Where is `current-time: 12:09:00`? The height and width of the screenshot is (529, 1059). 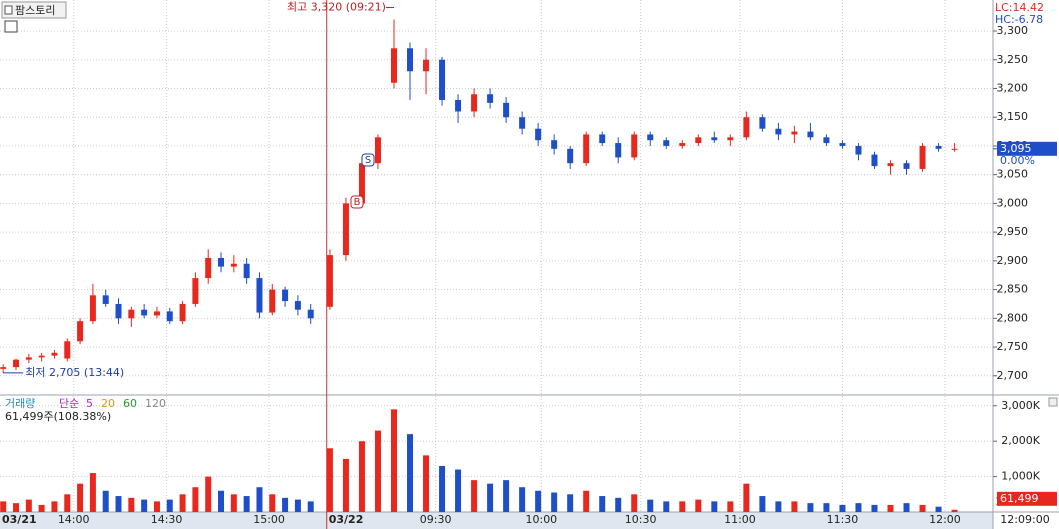 current-time: 12:09:00 is located at coordinates (1024, 519).